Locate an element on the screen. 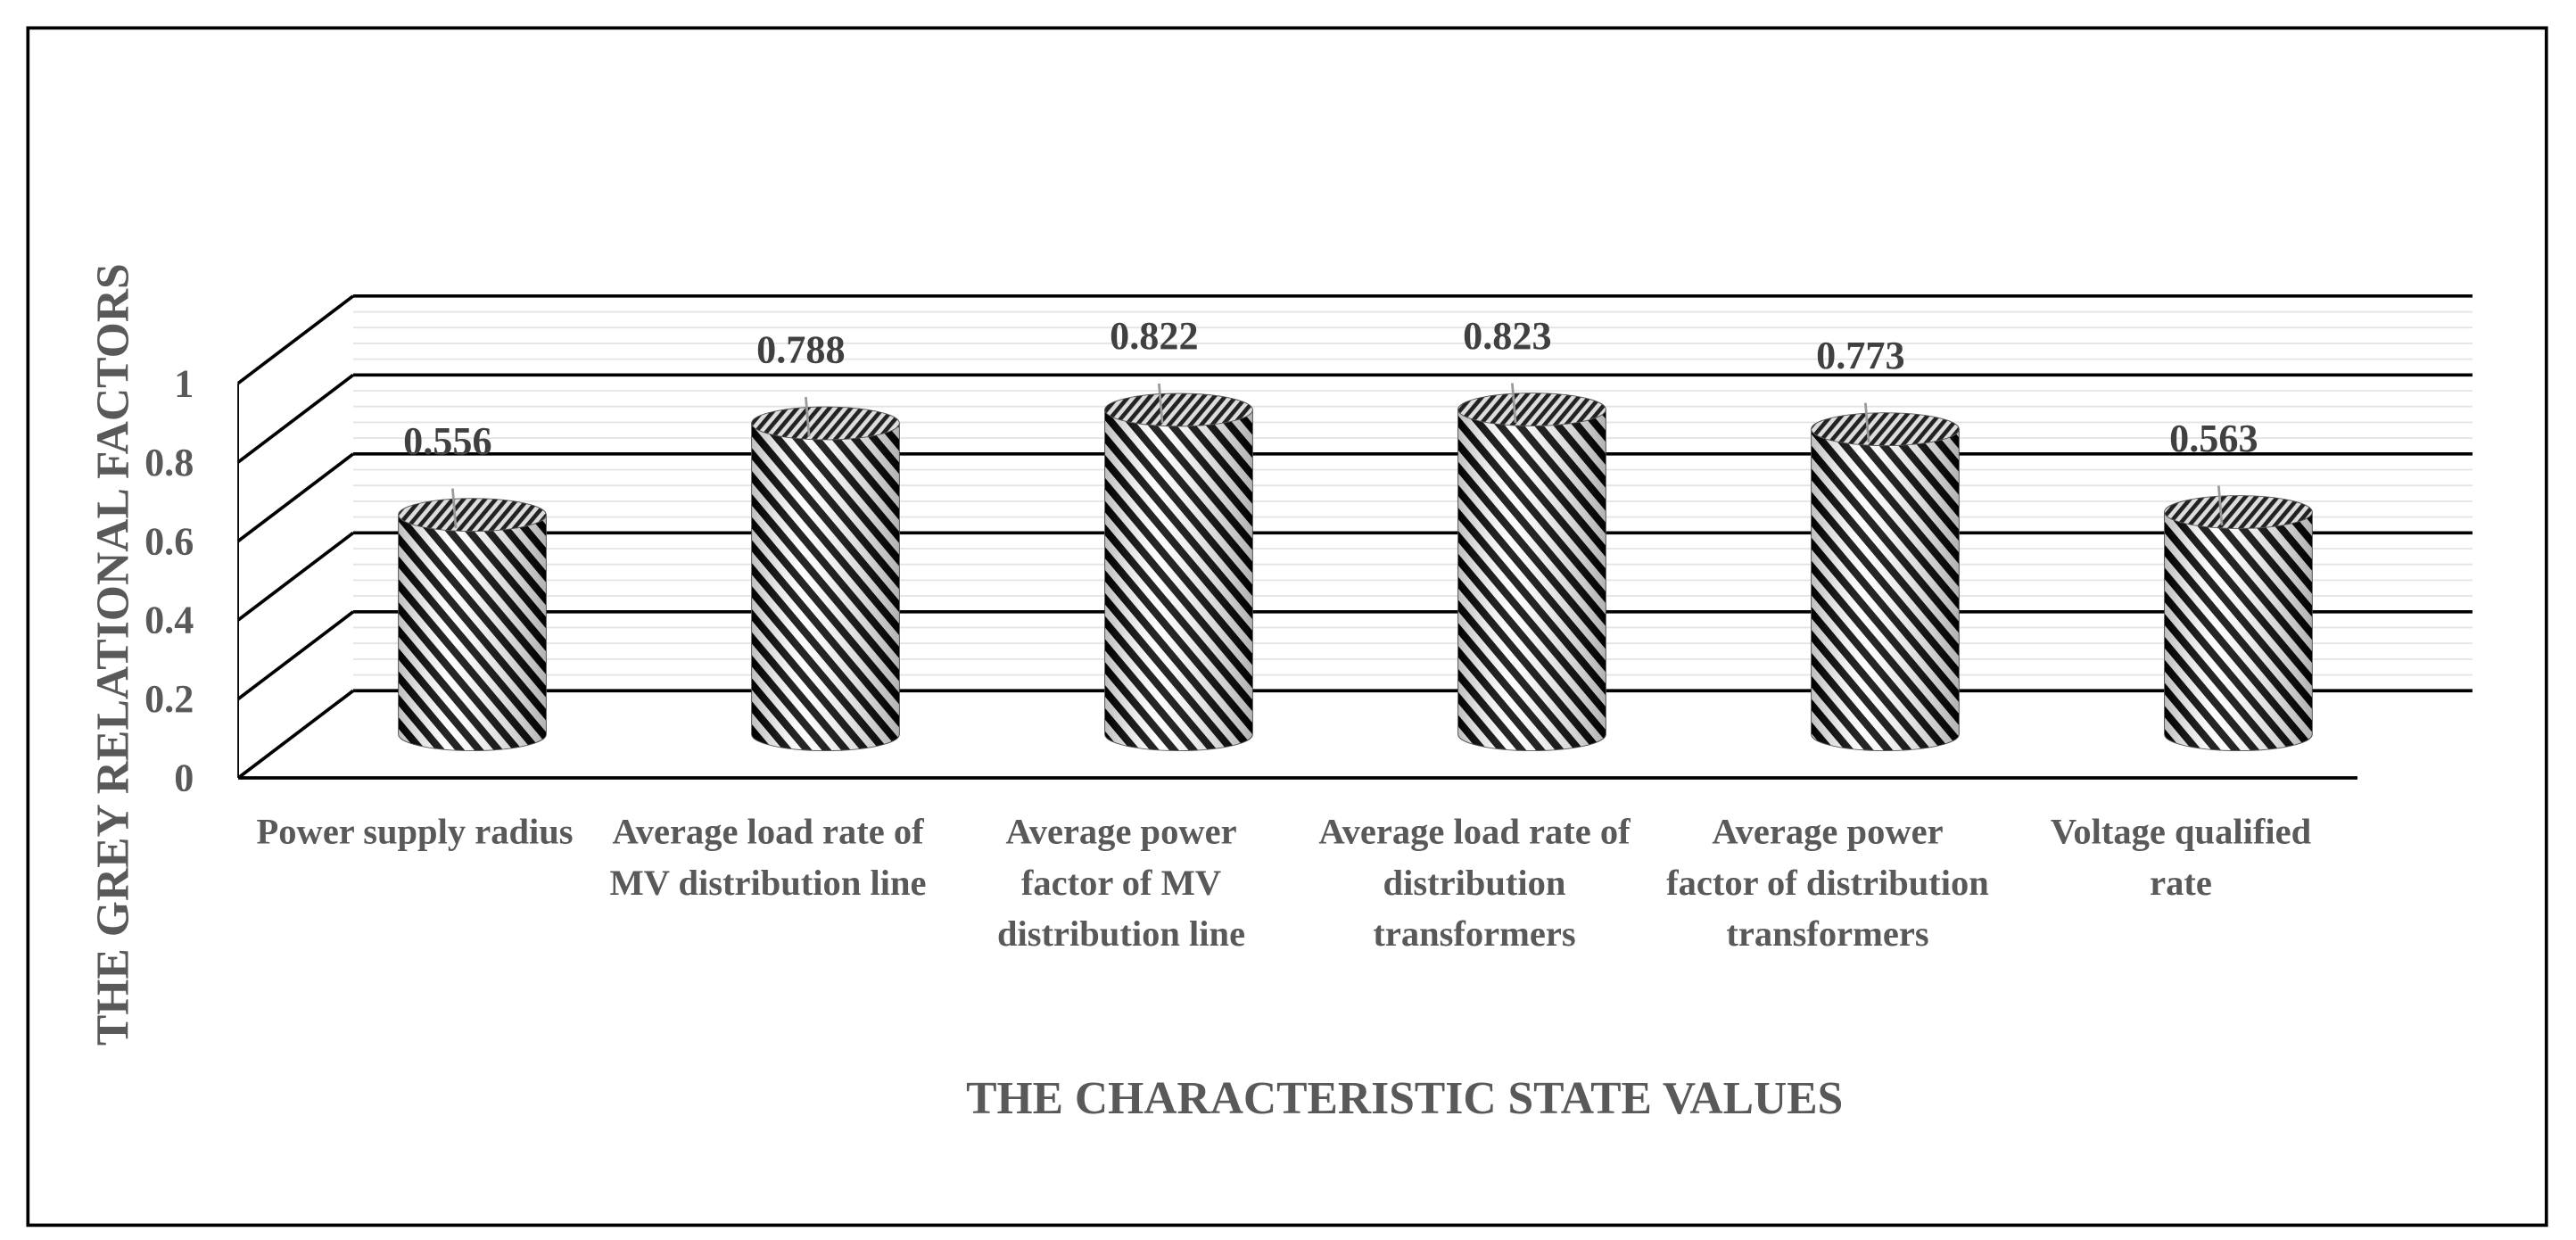 Image resolution: width=2576 pixels, height=1240 pixels. y-tick-label: 1 is located at coordinates (184, 383).